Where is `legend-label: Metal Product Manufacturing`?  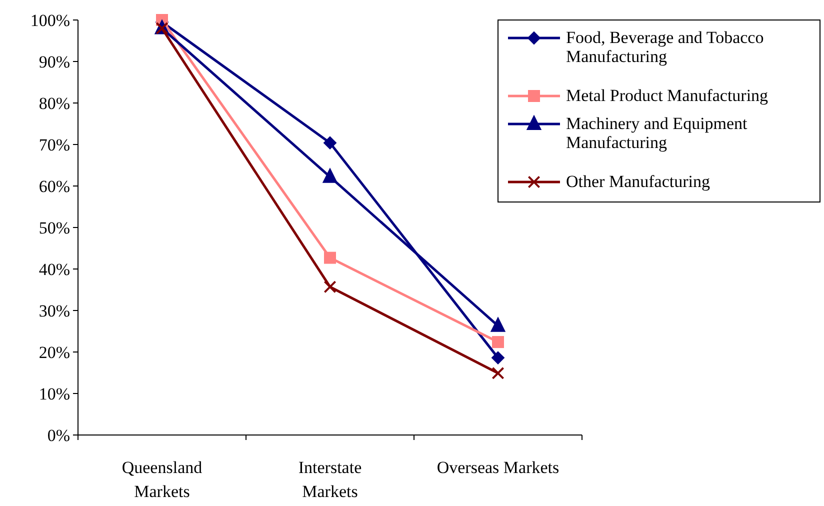
legend-label: Metal Product Manufacturing is located at coordinates (667, 95).